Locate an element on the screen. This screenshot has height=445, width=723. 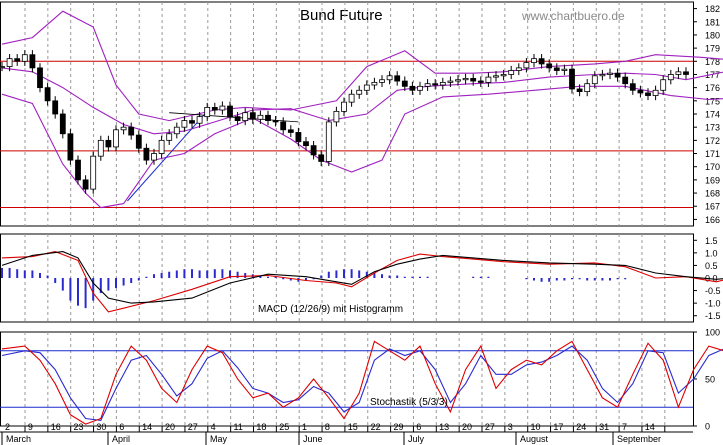
x-tick-label: 15 is located at coordinates (353, 427).